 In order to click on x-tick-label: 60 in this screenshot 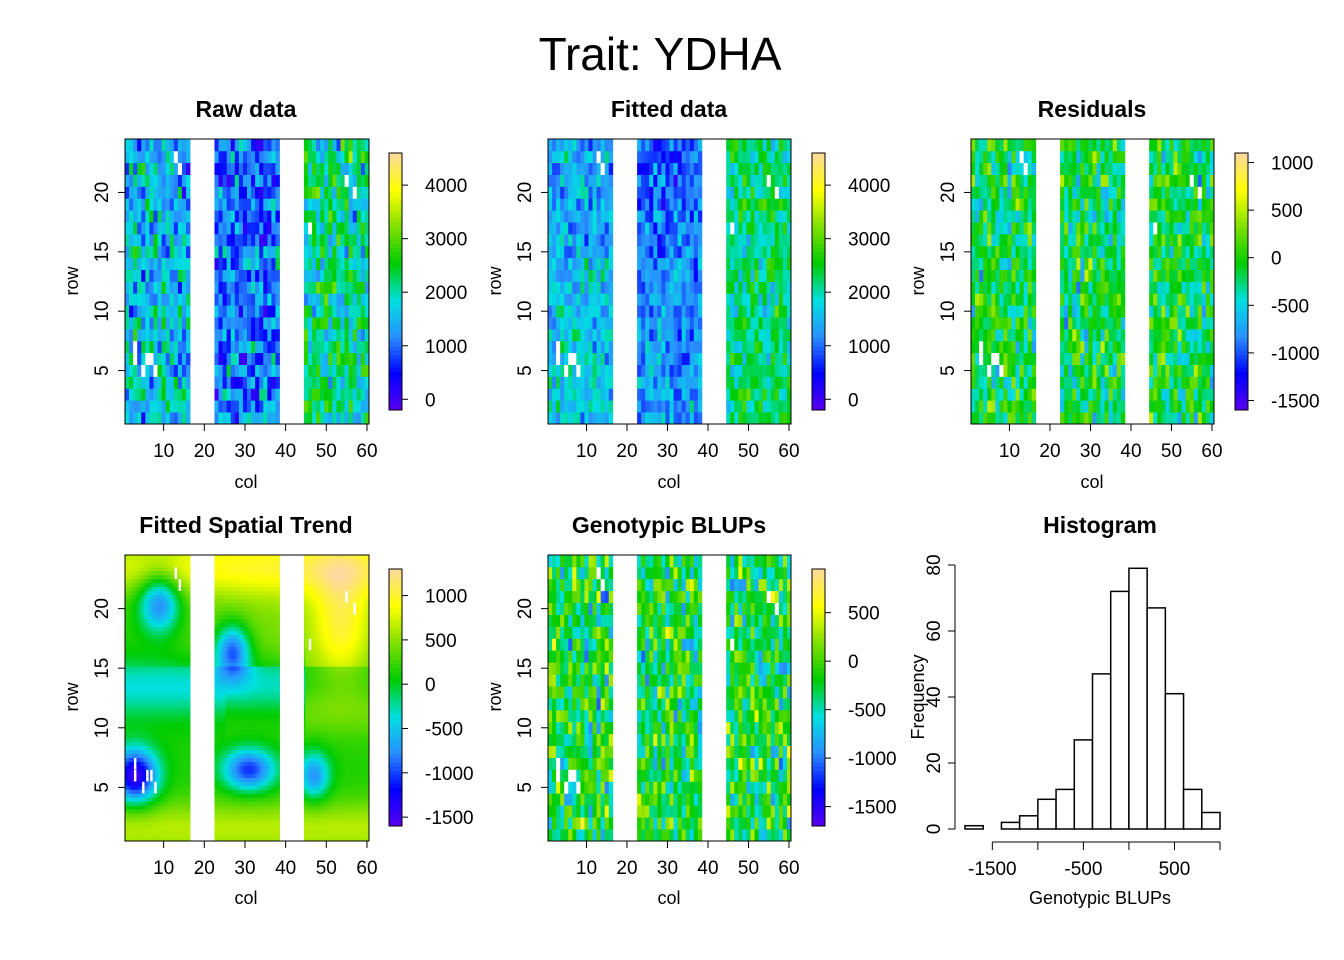, I will do `click(1211, 451)`.